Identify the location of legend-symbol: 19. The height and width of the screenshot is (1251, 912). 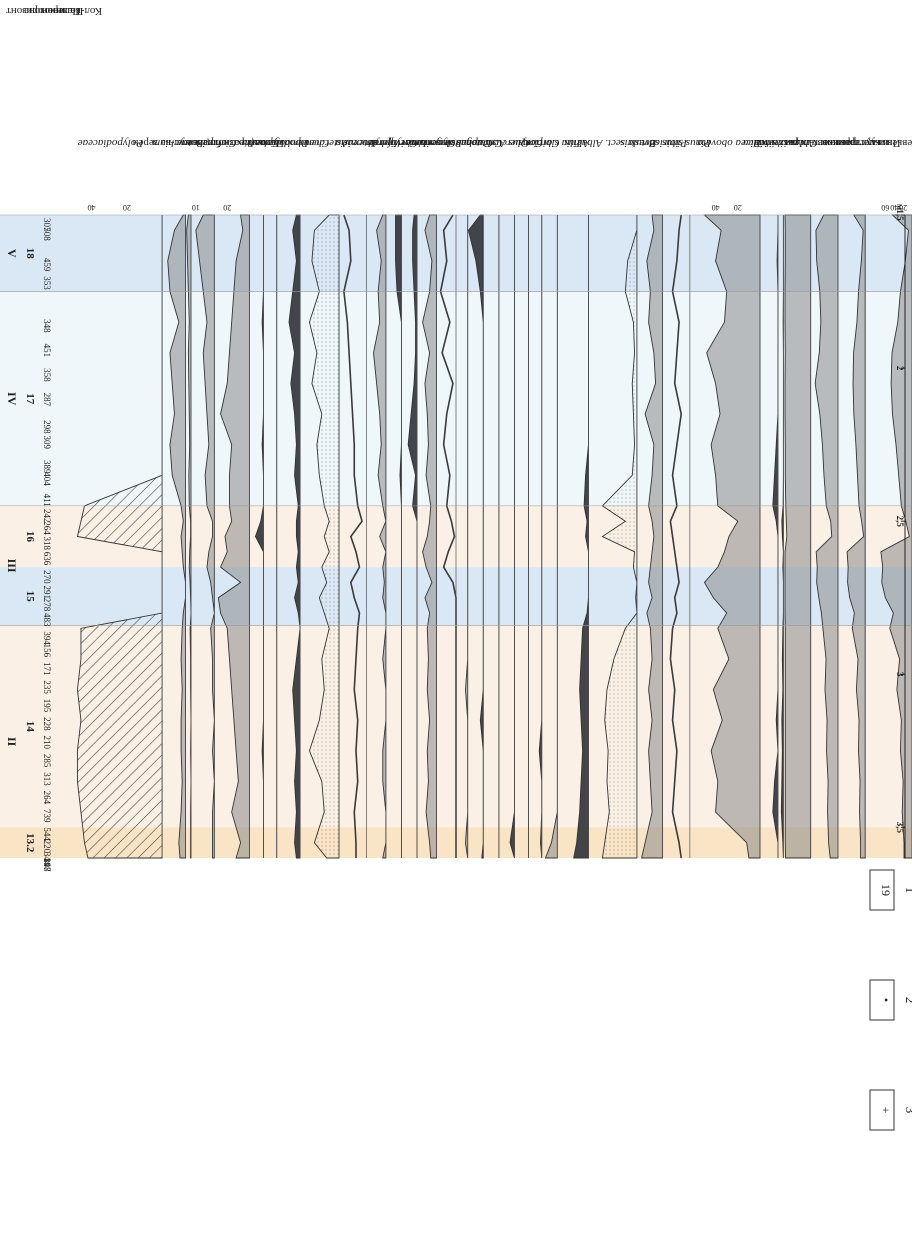
(886, 890).